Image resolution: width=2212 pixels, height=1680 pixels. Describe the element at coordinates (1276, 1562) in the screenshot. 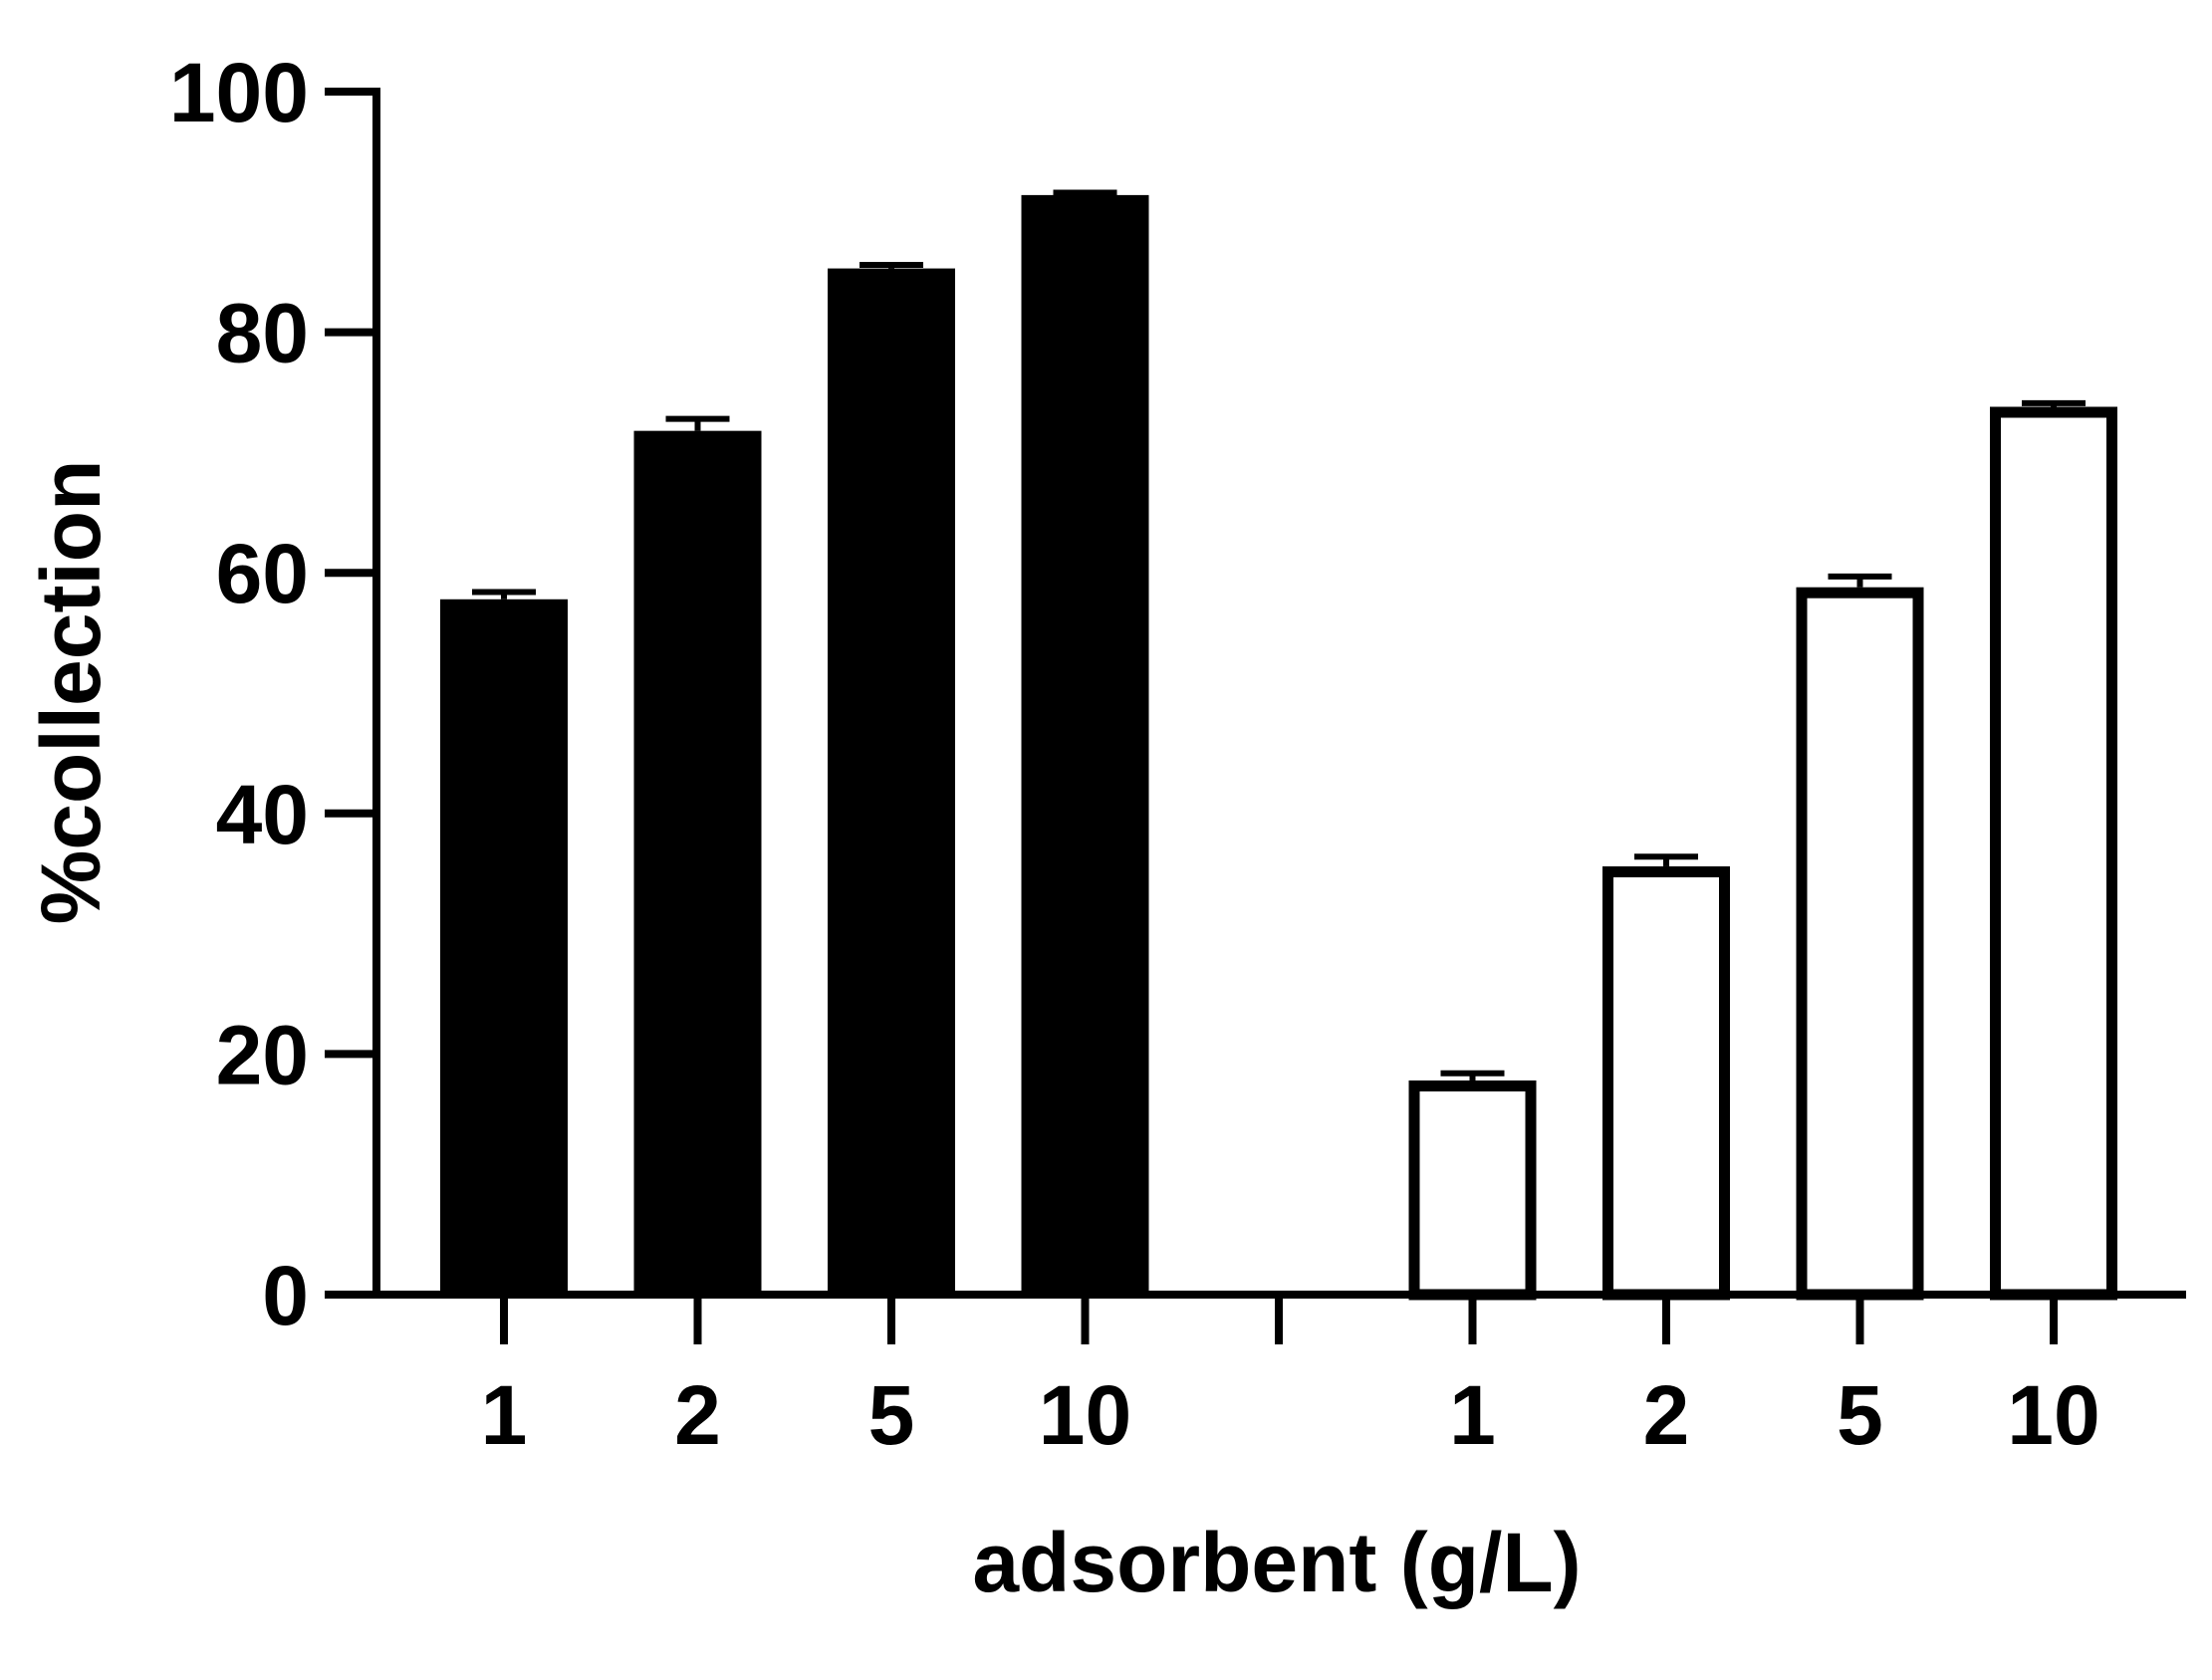

I see `x-axis-title: adsorbent (g/L)` at that location.